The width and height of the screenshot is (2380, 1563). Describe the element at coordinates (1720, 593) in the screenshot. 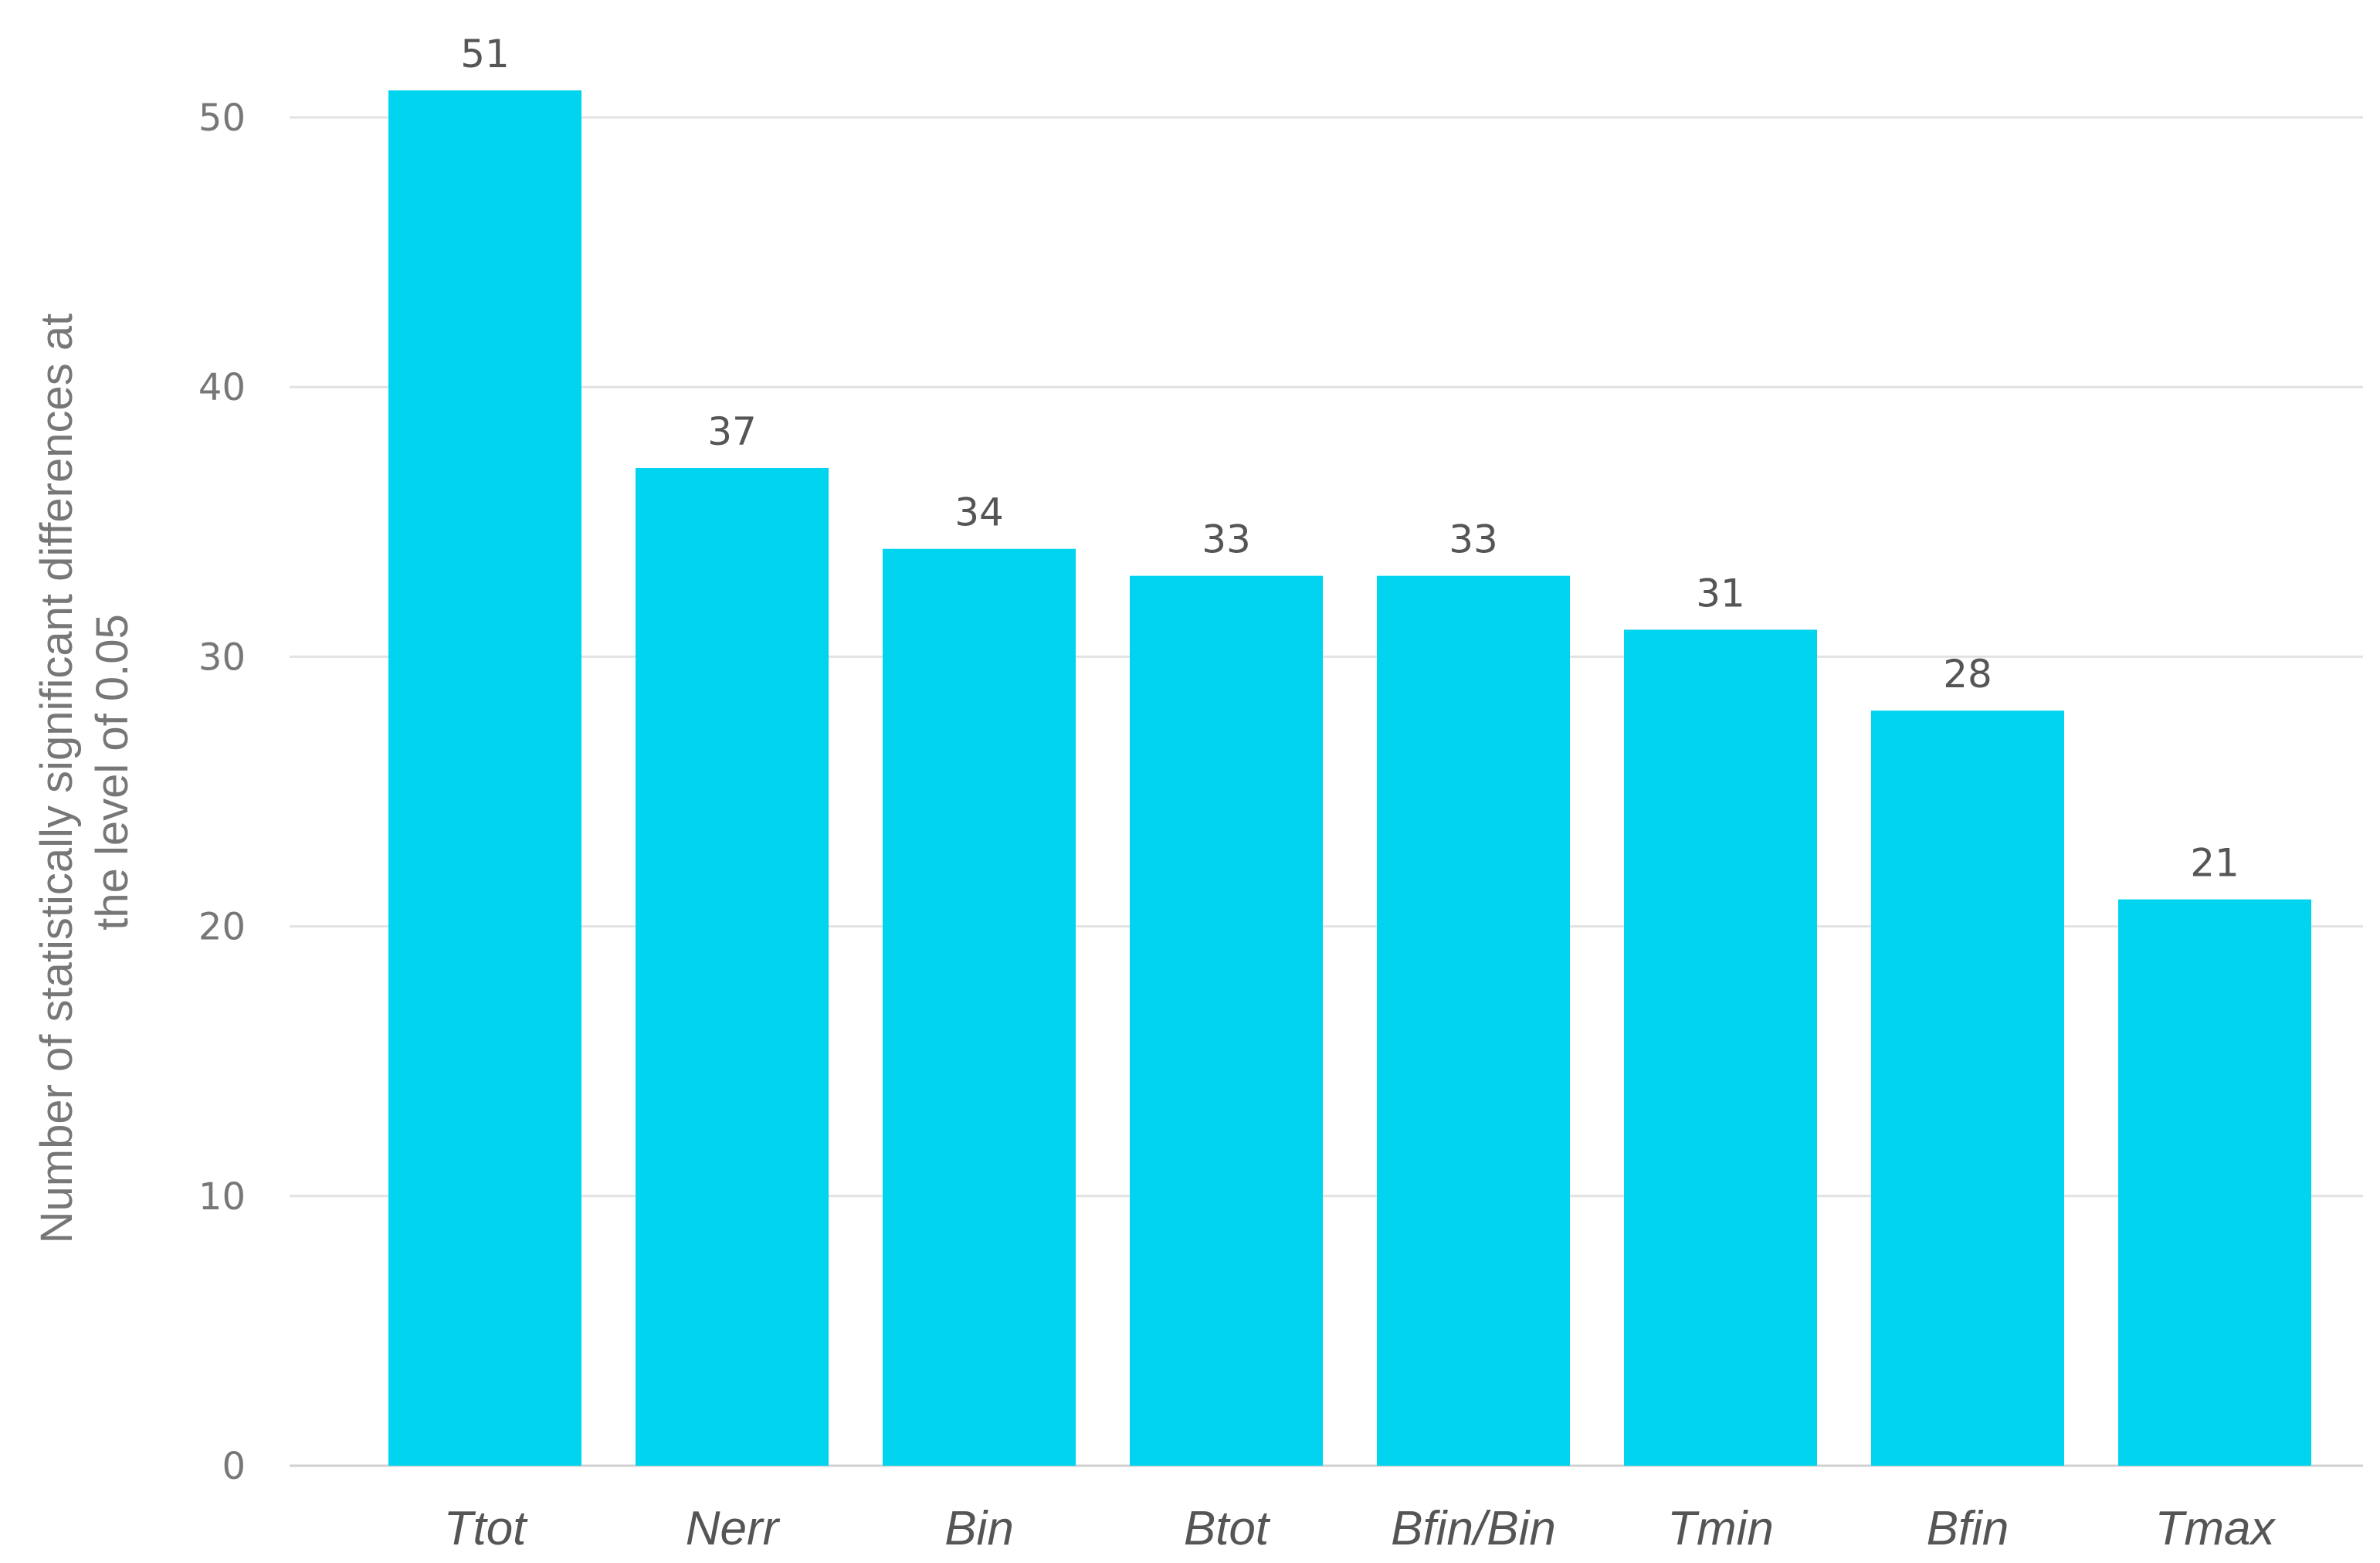

I see `data-label: 31` at that location.